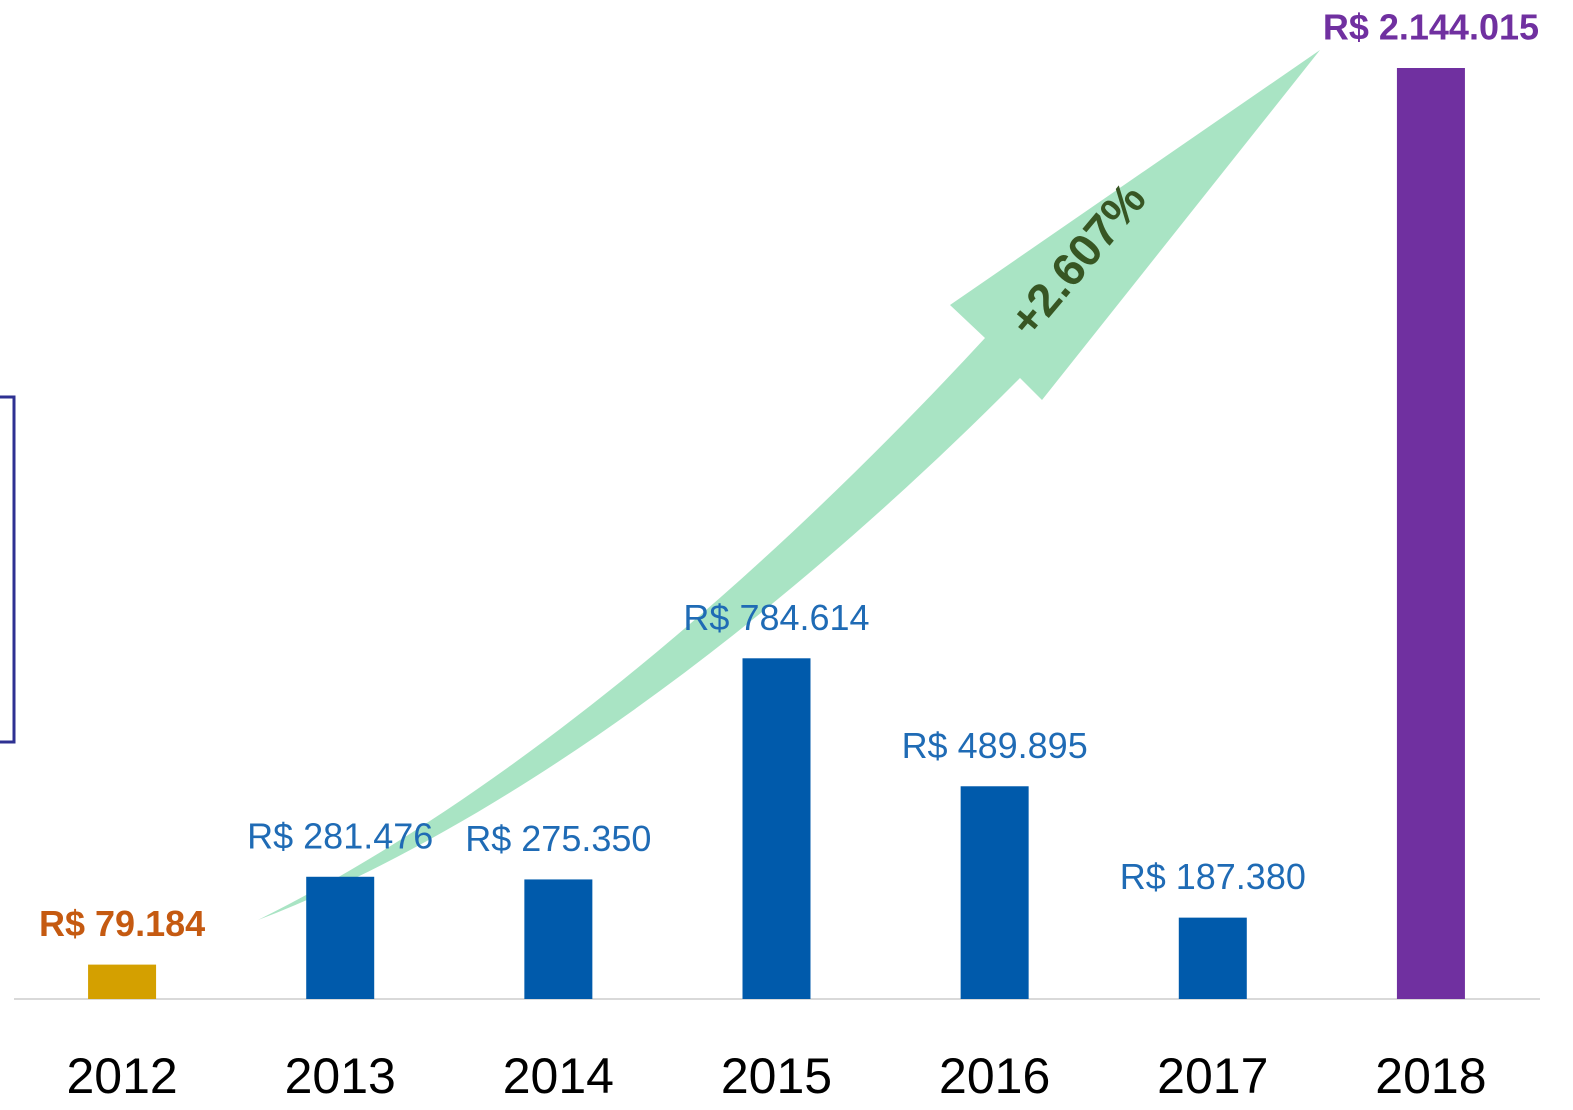 This screenshot has width=1573, height=1110. What do you see at coordinates (1430, 1076) in the screenshot?
I see `x-tick-label: 2018` at bounding box center [1430, 1076].